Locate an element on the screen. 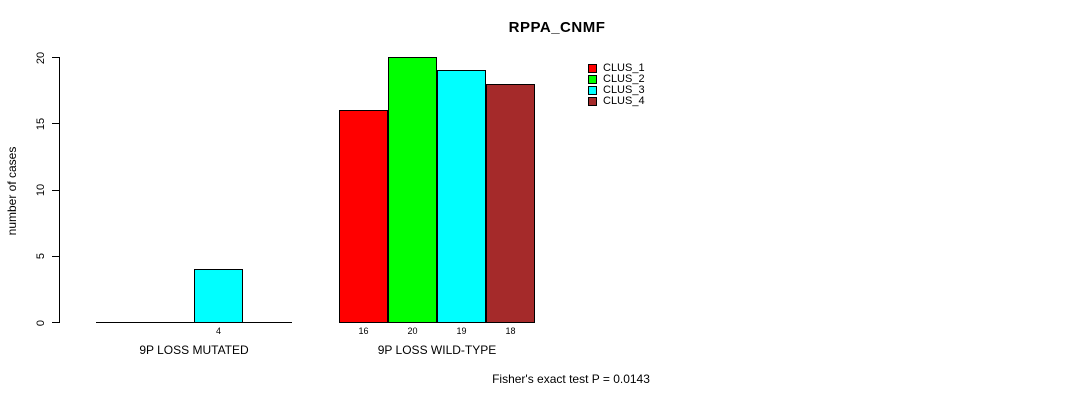  legend-item-clus_4: CLUS_4 is located at coordinates (616, 101).